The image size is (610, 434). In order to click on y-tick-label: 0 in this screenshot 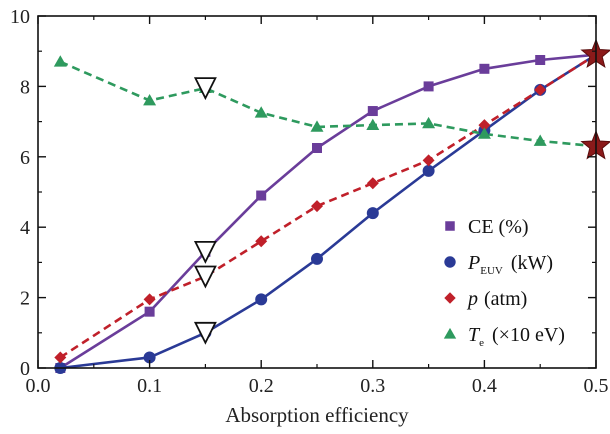, I will do `click(25, 369)`.